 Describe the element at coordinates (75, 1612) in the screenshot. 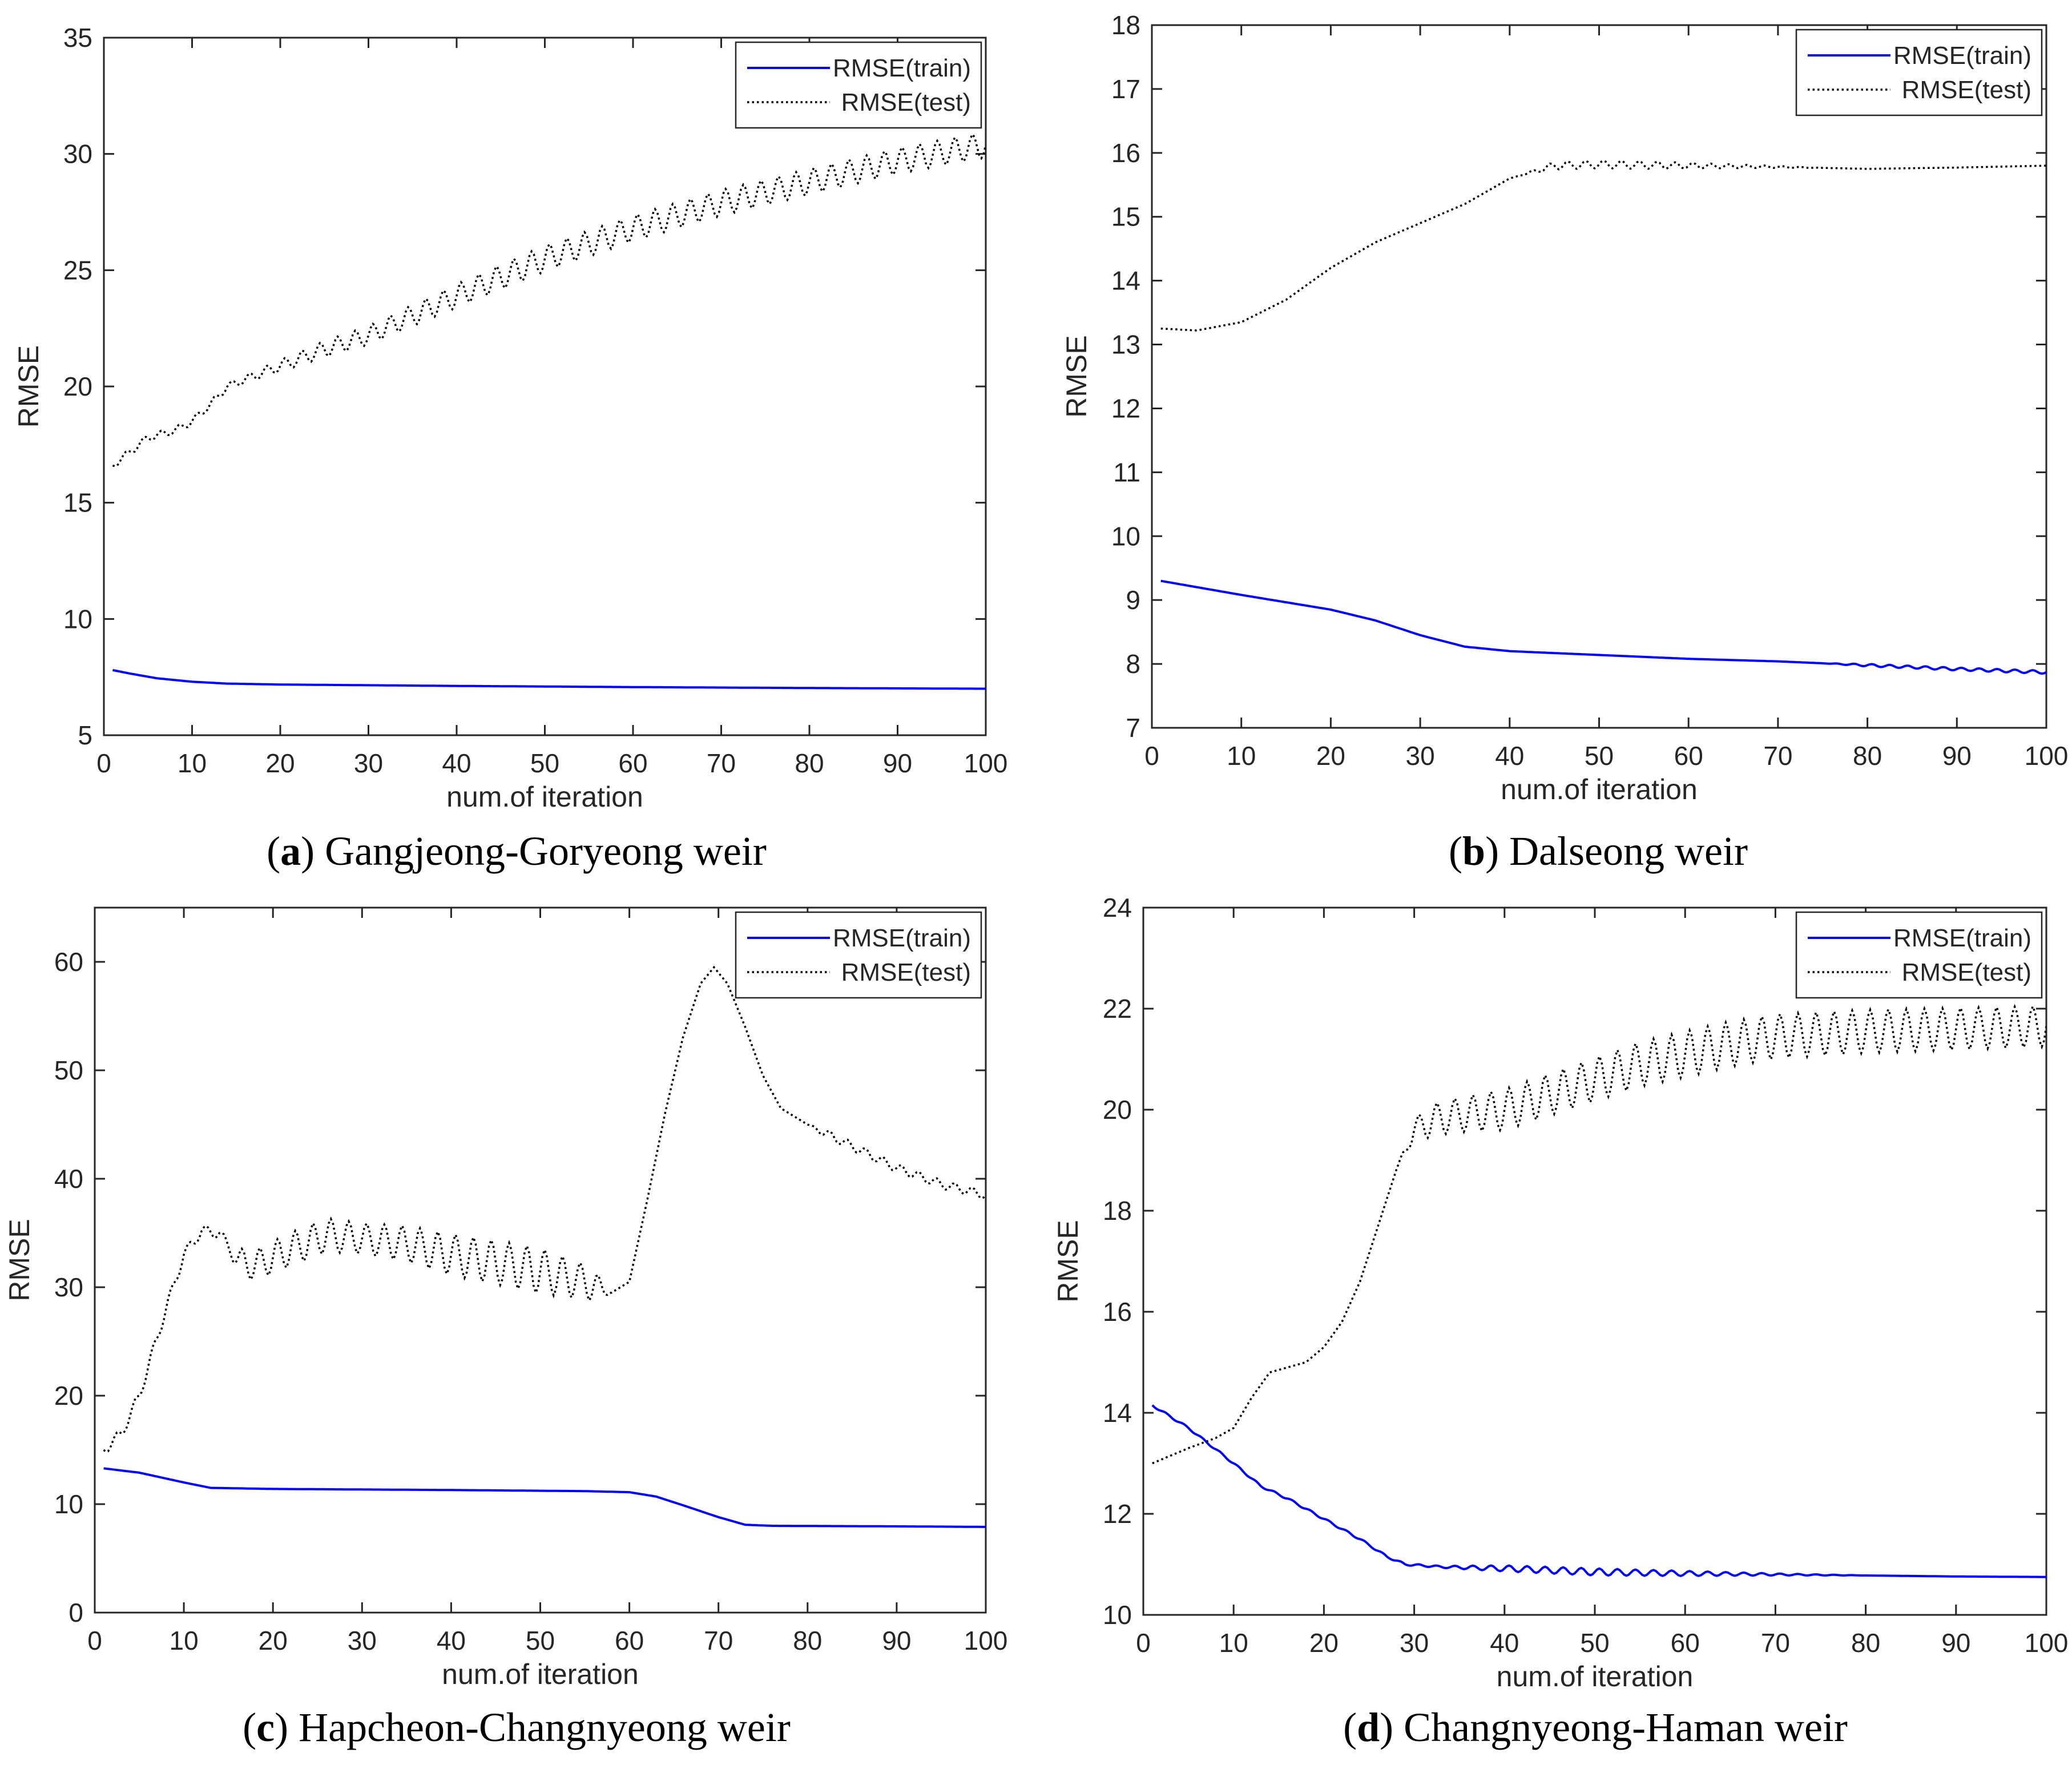

I see `y-tick-label: 0` at that location.